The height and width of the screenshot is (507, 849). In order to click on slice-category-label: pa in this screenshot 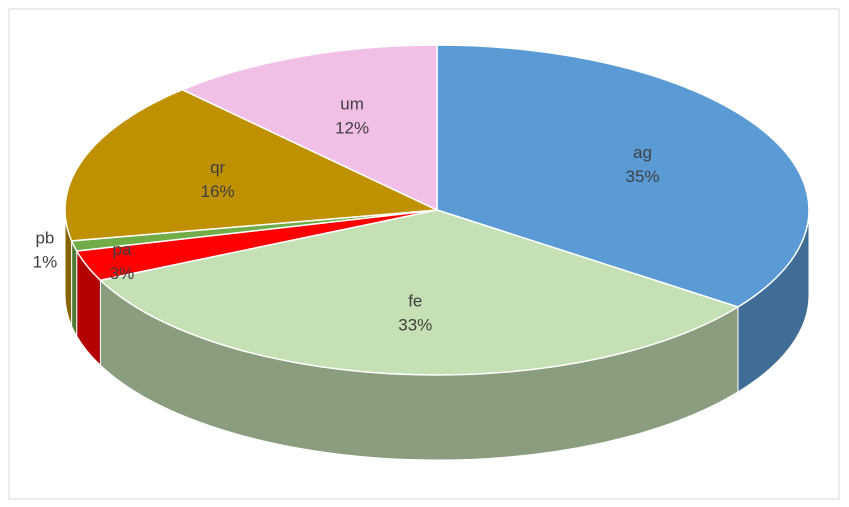, I will do `click(122, 249)`.